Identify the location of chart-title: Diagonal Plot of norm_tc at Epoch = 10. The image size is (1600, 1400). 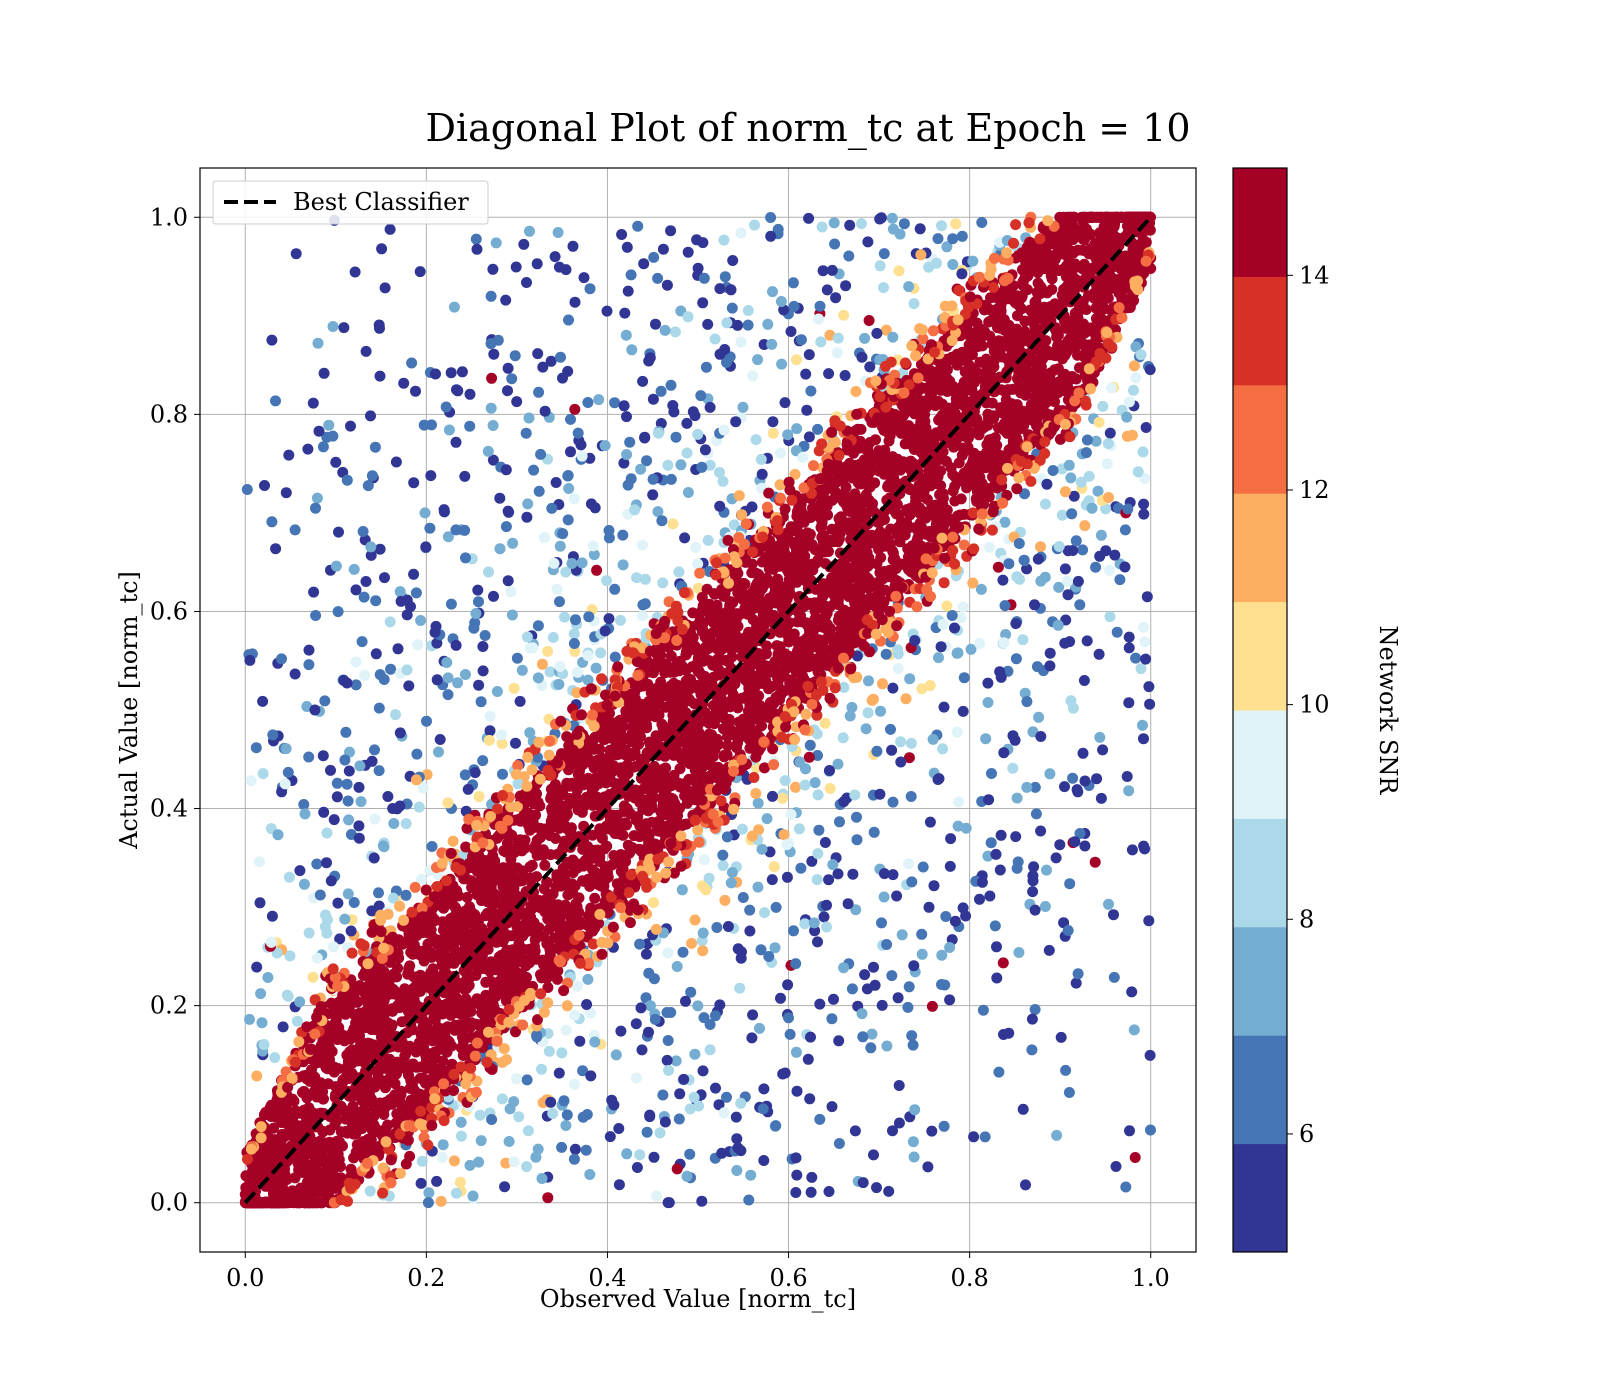
(807, 128).